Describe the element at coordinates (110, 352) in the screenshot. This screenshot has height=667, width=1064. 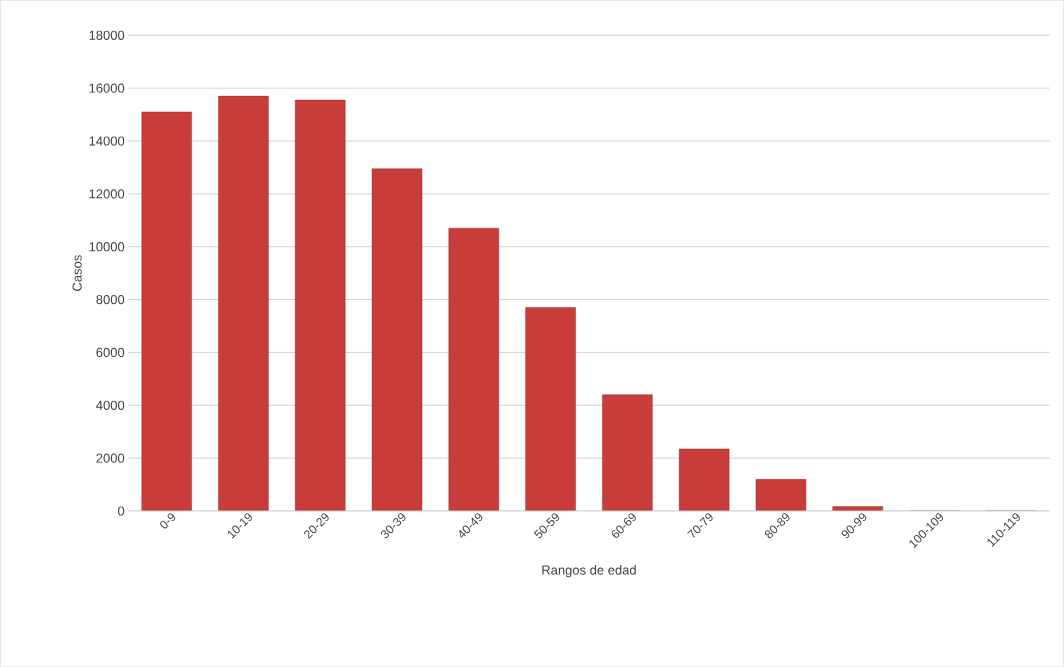
I see `y-tick-label: 6000` at that location.